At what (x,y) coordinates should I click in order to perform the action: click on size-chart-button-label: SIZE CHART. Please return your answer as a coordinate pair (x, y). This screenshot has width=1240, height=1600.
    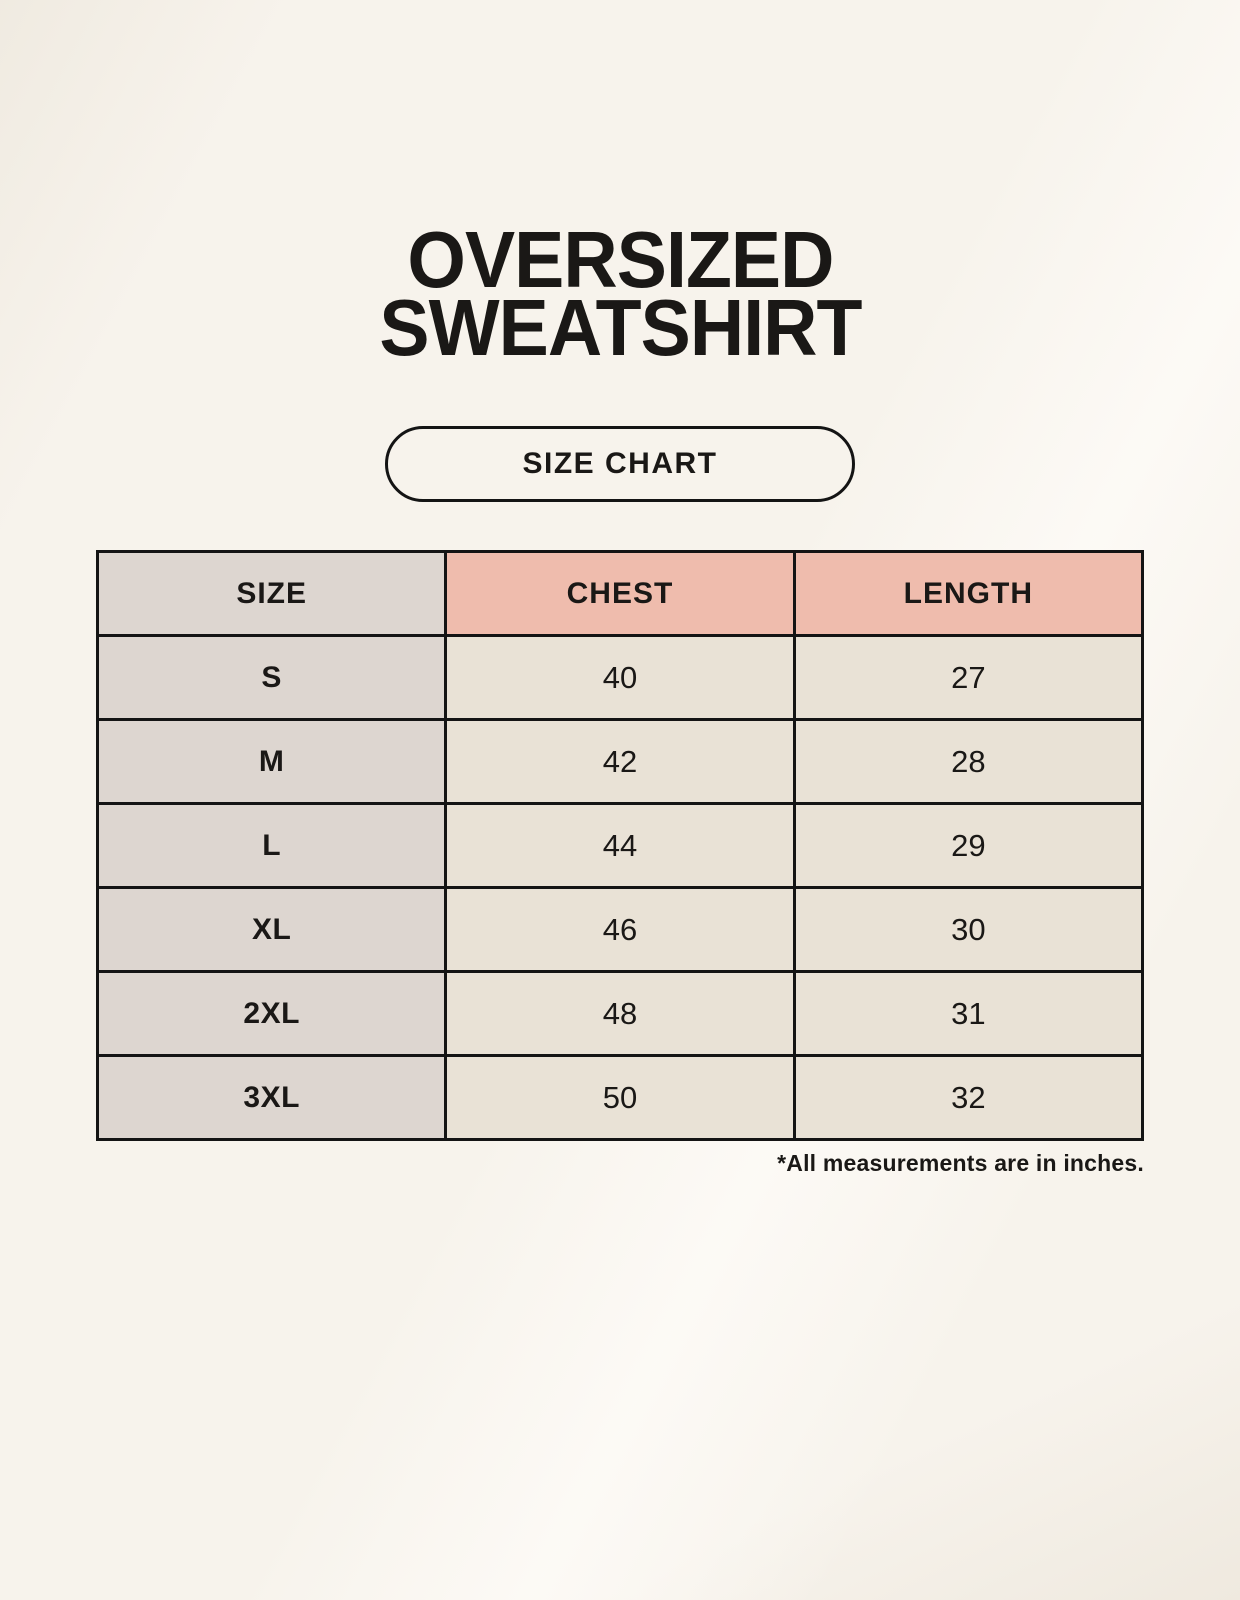
    Looking at the image, I should click on (620, 463).